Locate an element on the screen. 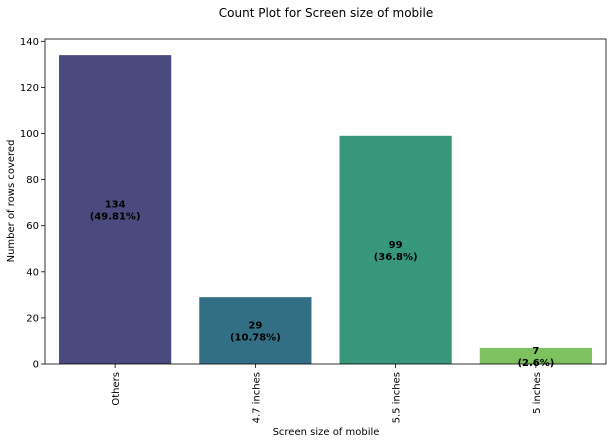 The image size is (612, 444). y-axis: 0 20 40 60 80 100 120 140 is located at coordinates (32, 204).